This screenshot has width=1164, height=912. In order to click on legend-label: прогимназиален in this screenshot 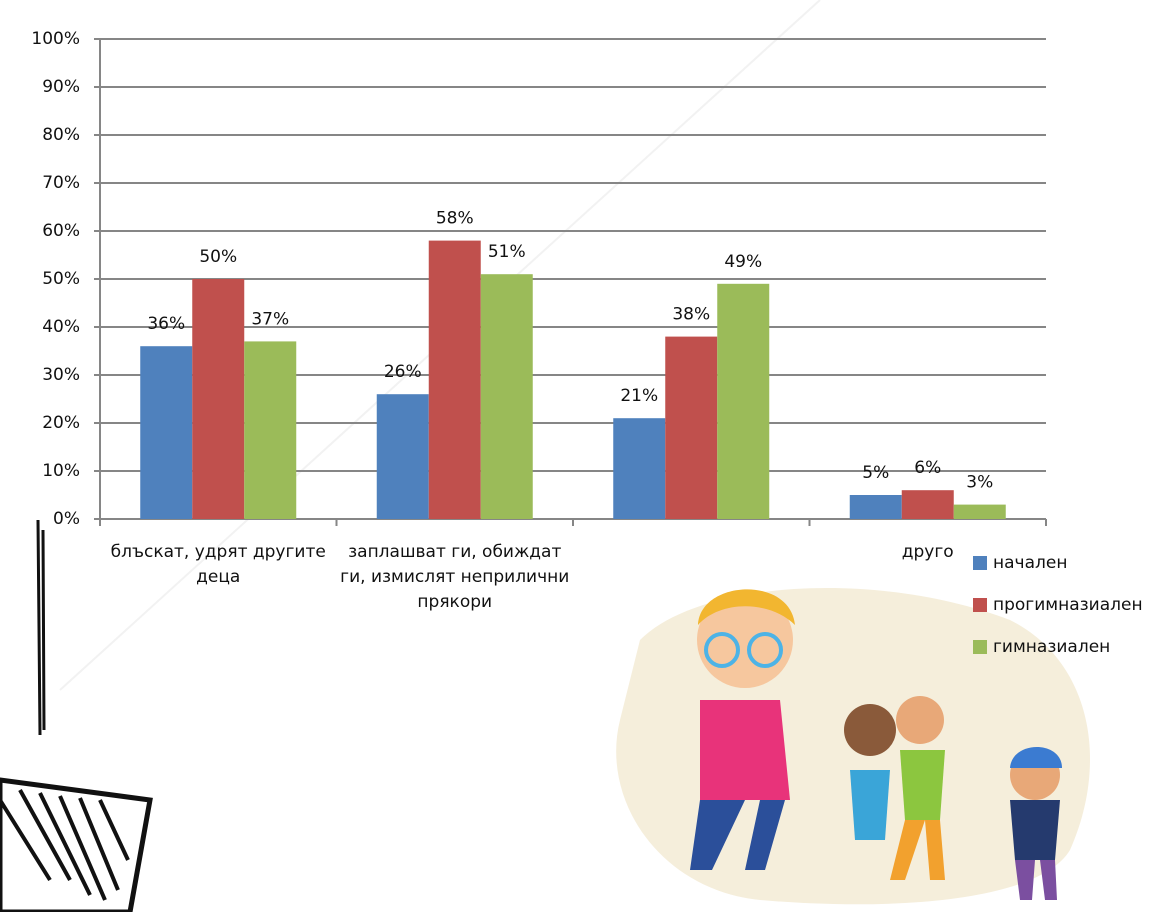, I will do `click(1068, 605)`.